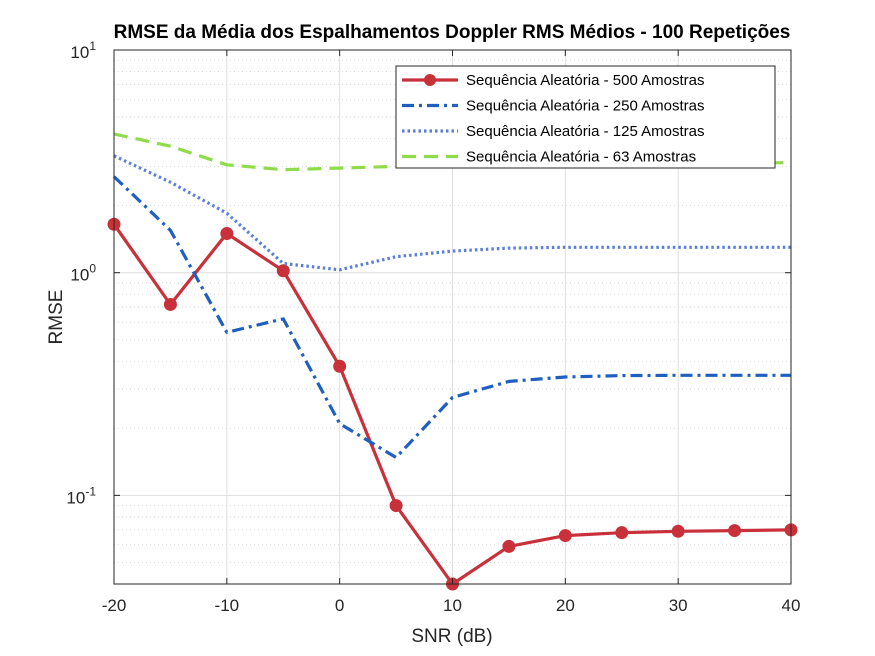 This screenshot has height=656, width=875. Describe the element at coordinates (83, 50) in the screenshot. I see `y-tick-label: 10¹` at that location.